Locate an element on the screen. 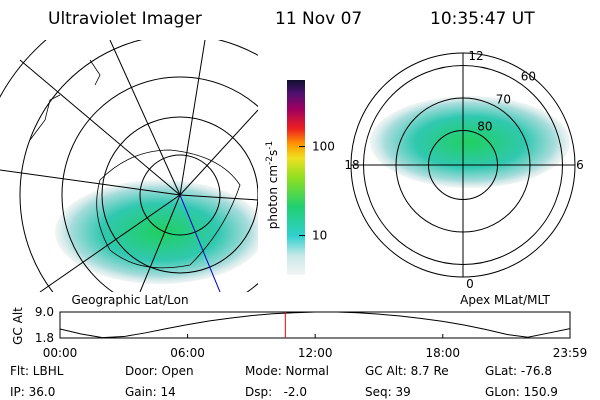 Image resolution: width=600 pixels, height=400 pixels. altitude-line is located at coordinates (315, 325).